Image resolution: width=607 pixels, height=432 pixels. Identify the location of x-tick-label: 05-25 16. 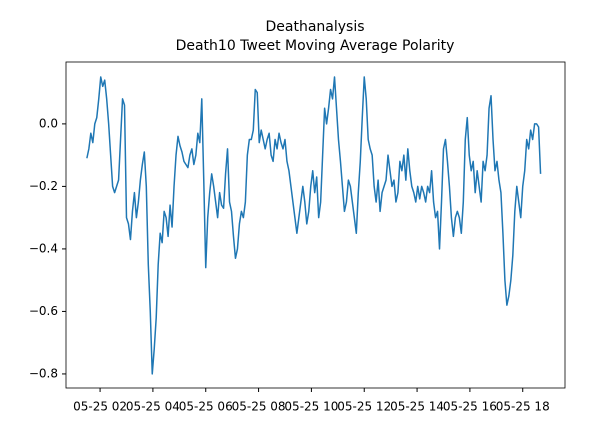
(470, 407).